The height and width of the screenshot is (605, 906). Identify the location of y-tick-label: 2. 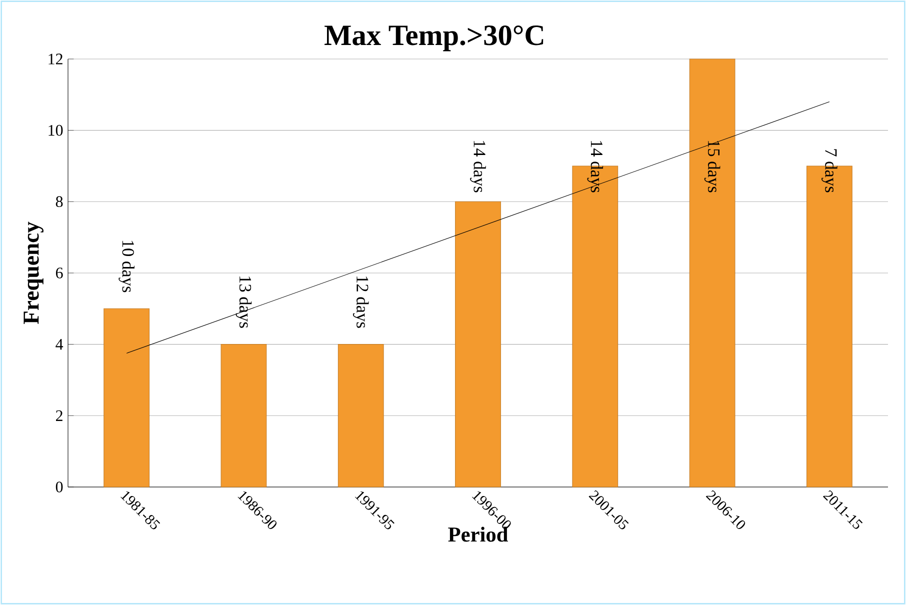
(59, 415).